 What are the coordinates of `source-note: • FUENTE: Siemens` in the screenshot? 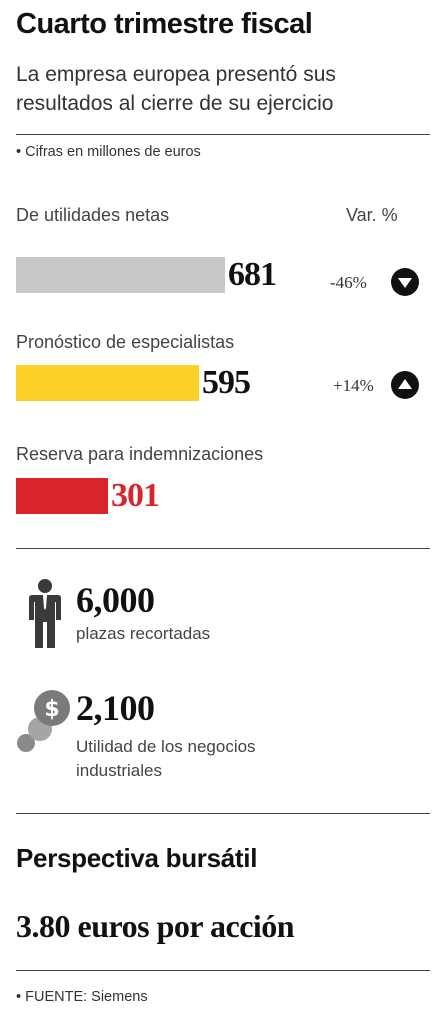 It's located at (82, 997).